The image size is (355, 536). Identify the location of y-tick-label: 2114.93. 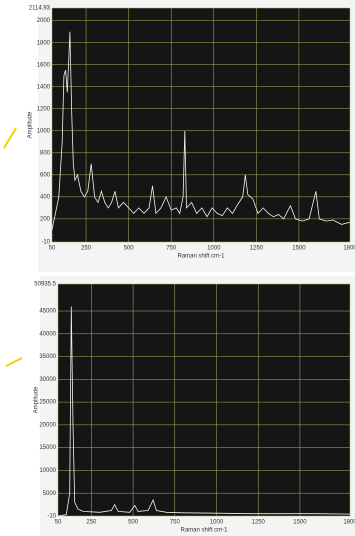
(40, 9).